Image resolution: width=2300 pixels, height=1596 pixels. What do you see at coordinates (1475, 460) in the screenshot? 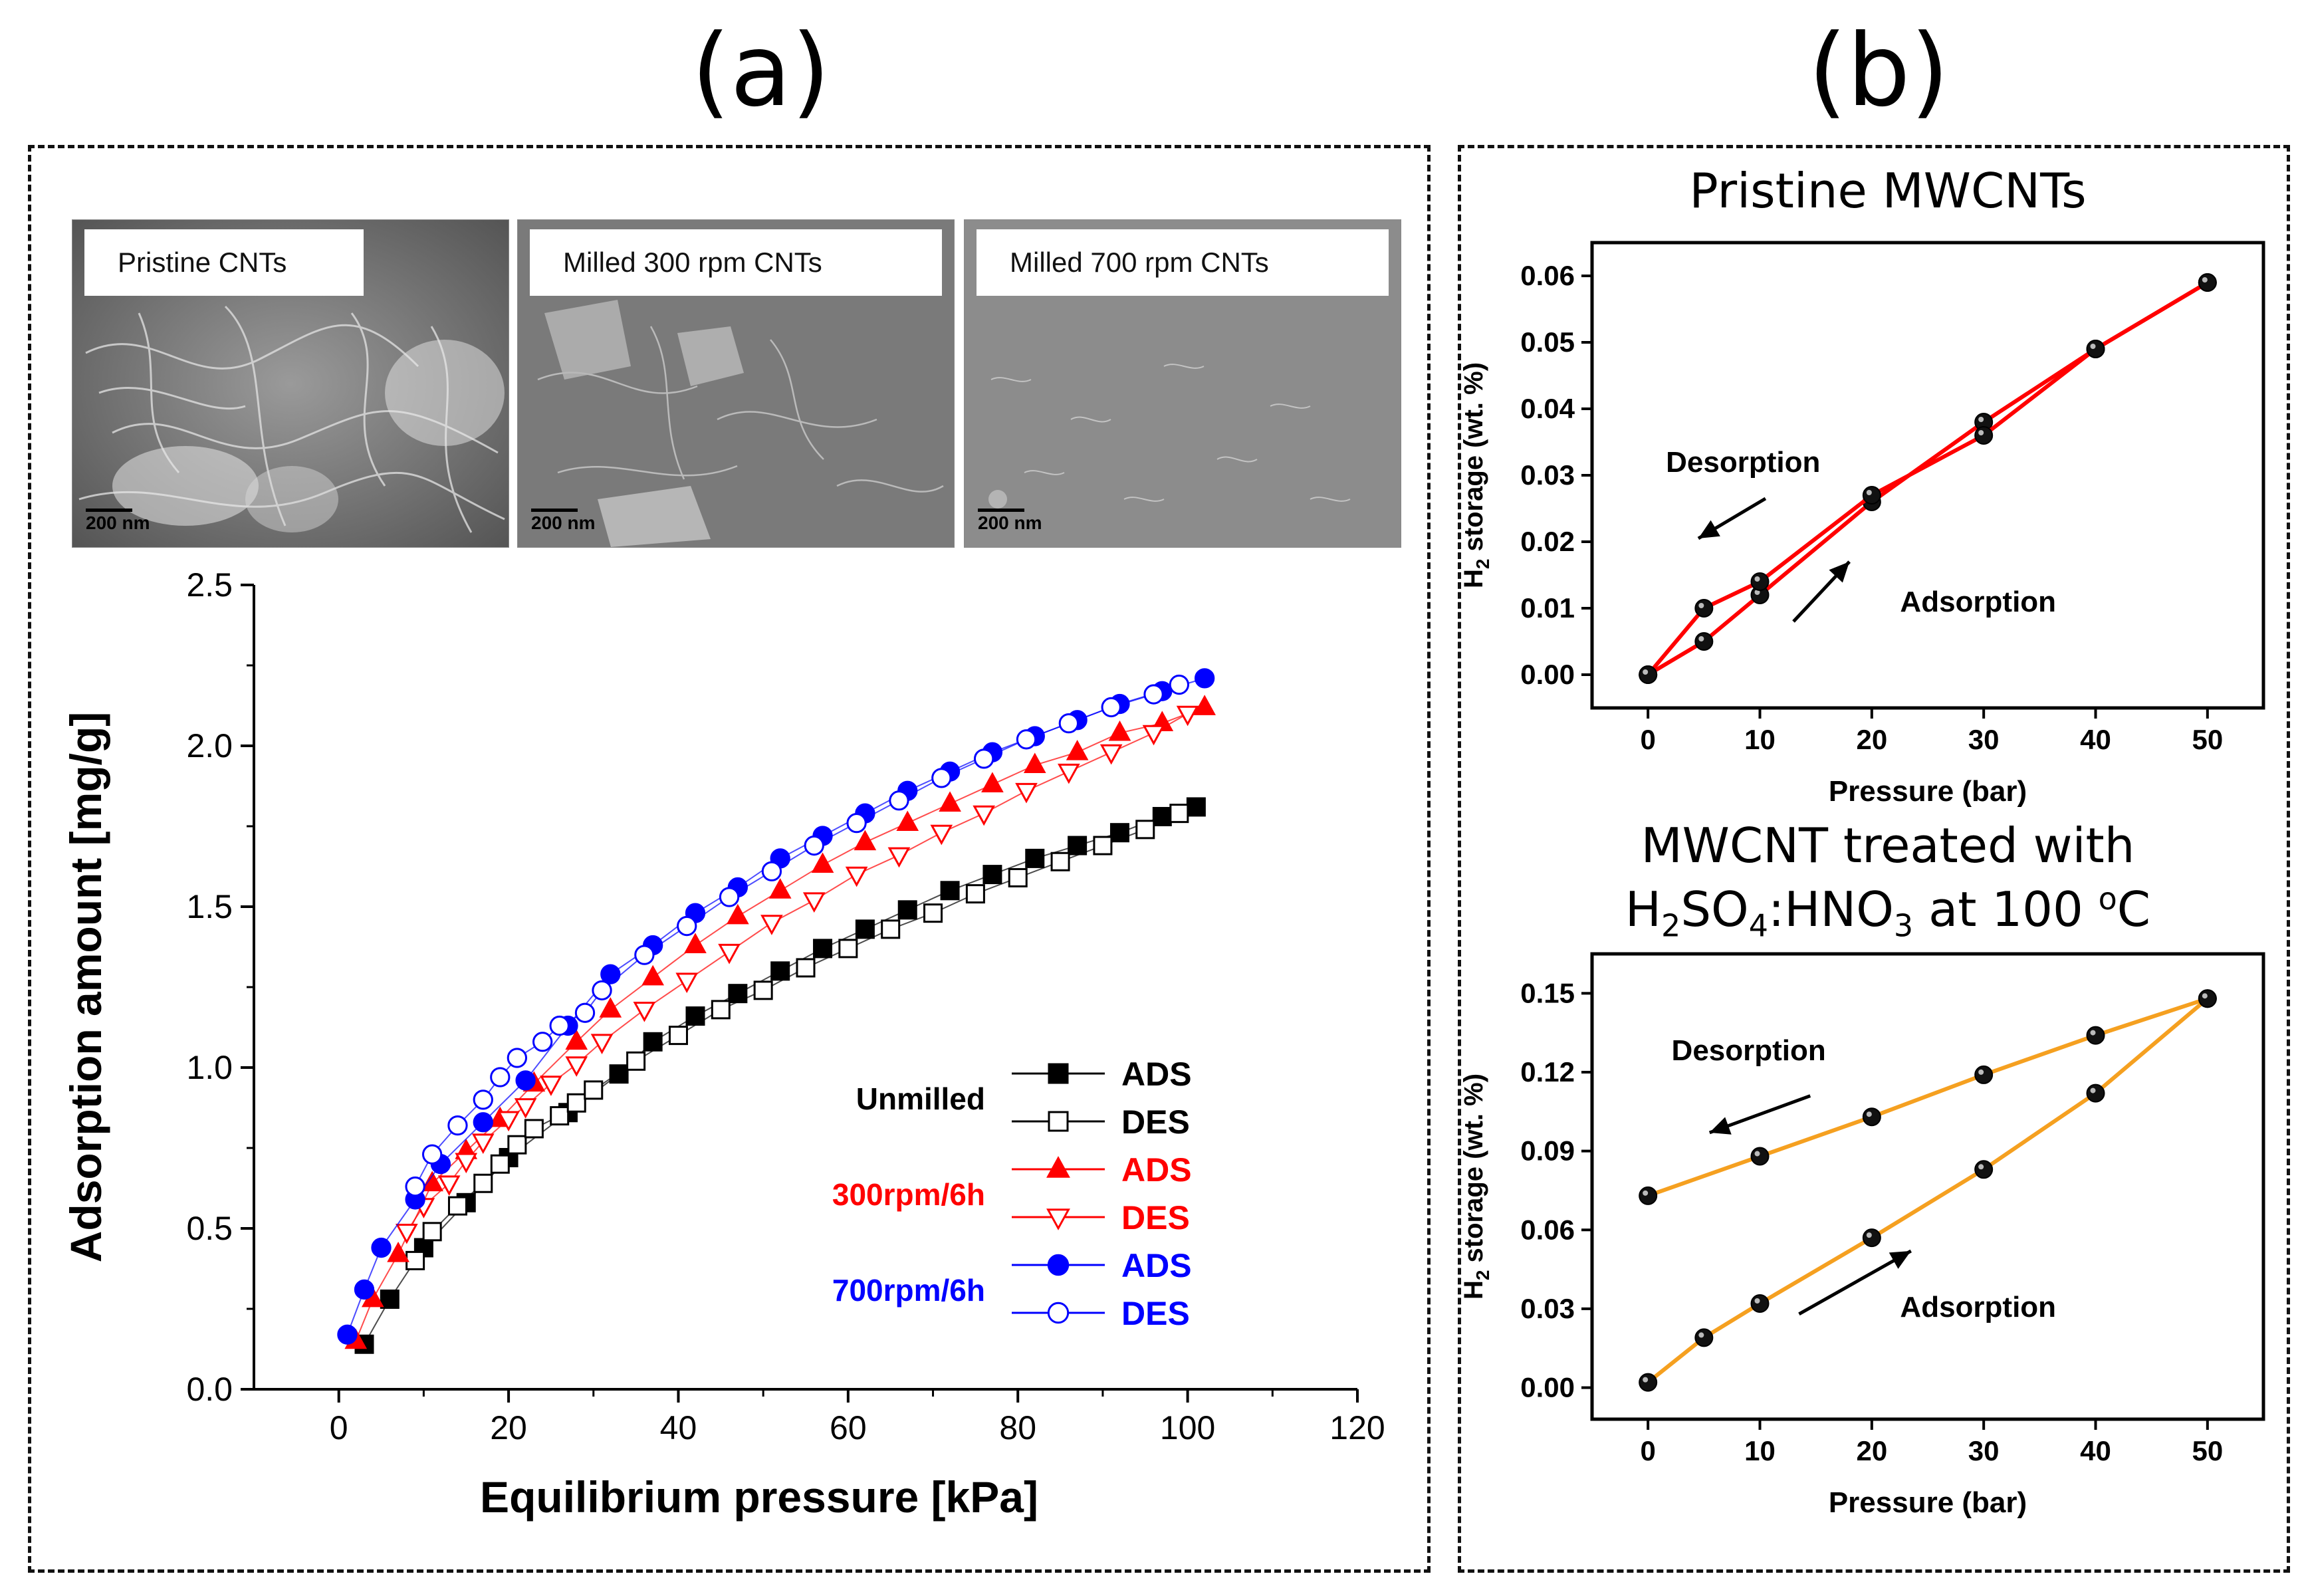
I see `y-label-part: storage (wt. %)` at bounding box center [1475, 460].